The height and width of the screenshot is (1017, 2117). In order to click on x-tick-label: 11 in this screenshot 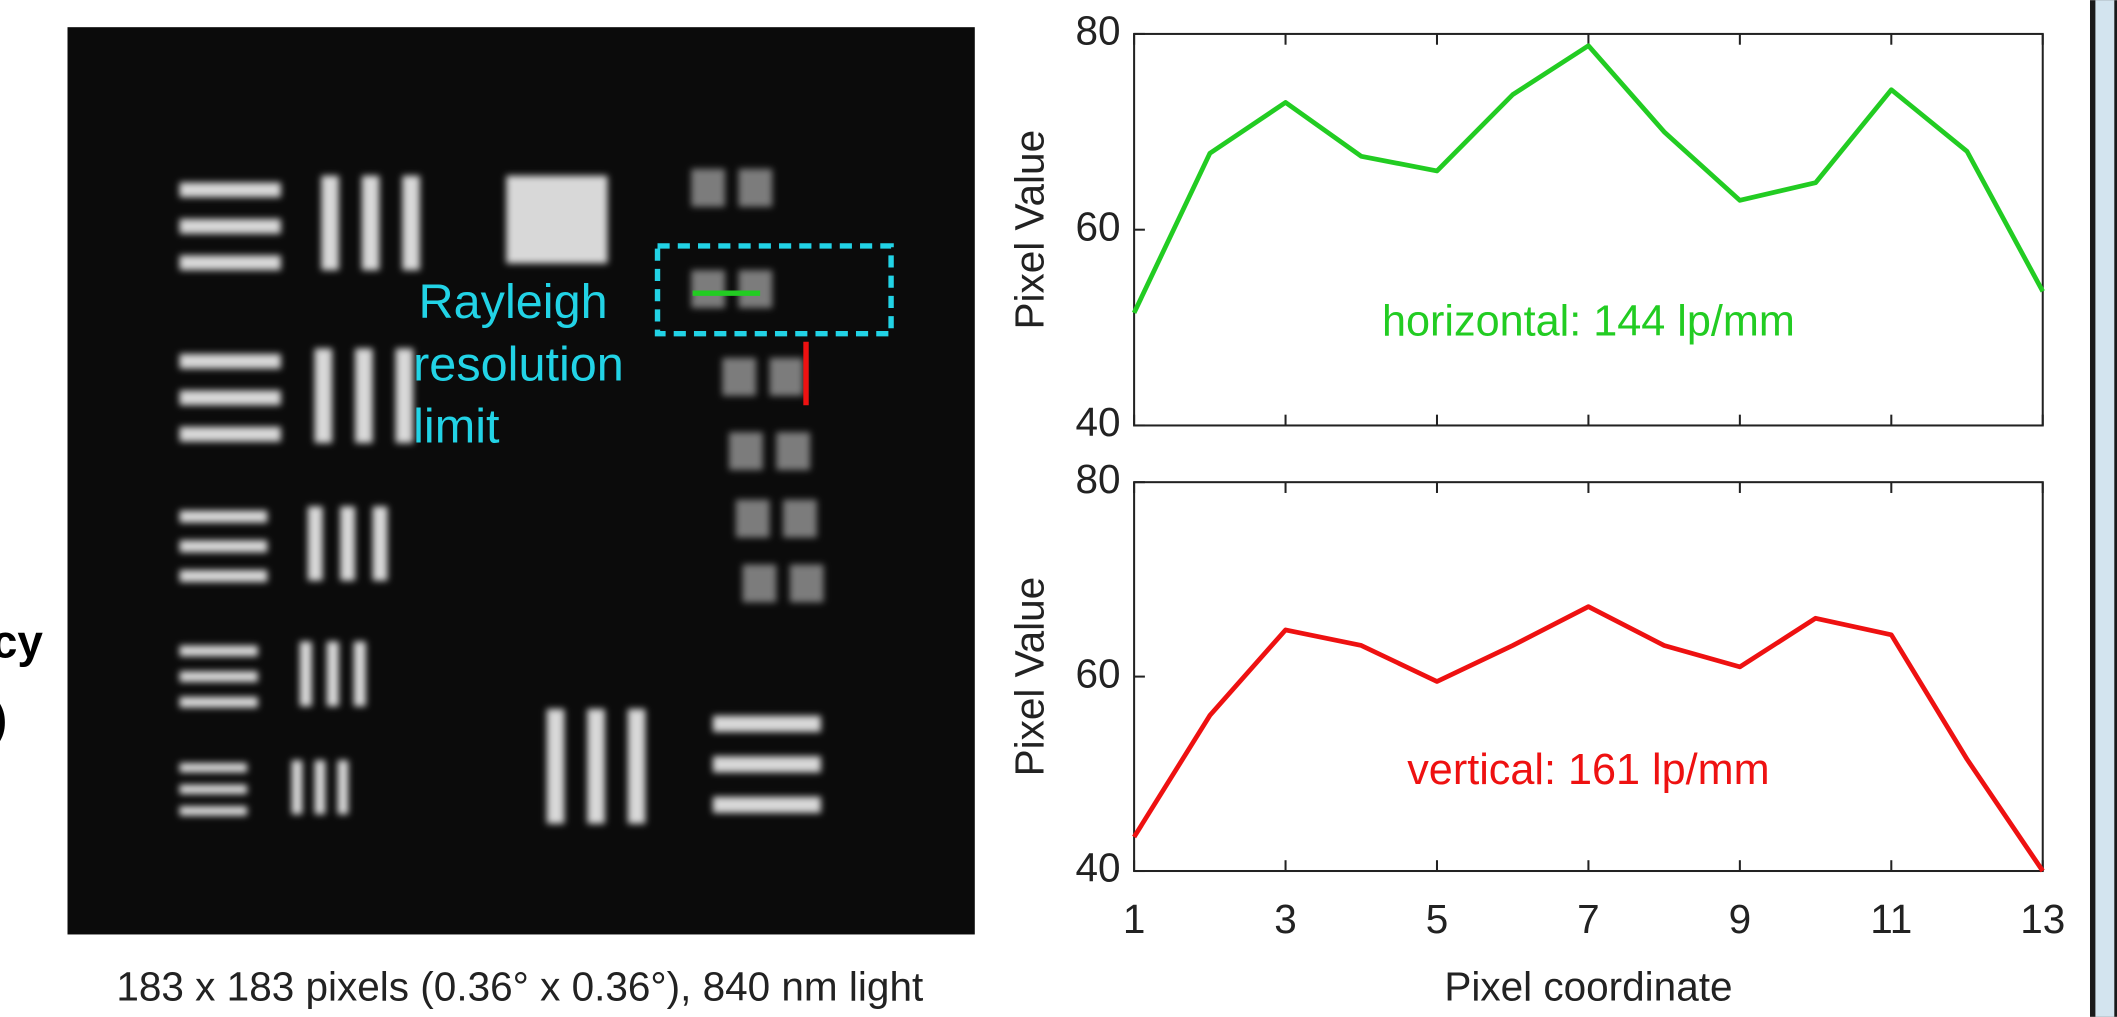, I will do `click(1891, 919)`.